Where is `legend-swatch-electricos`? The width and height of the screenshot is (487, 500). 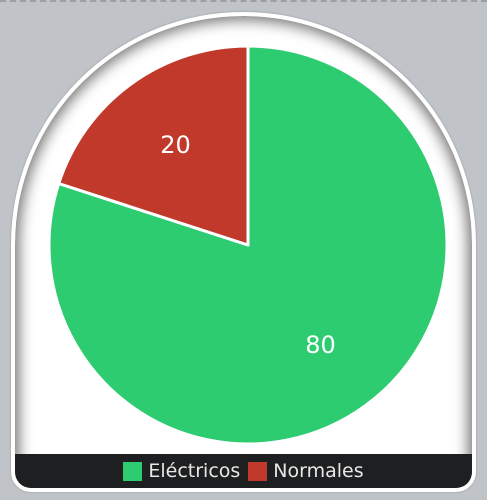 legend-swatch-electricos is located at coordinates (133, 471).